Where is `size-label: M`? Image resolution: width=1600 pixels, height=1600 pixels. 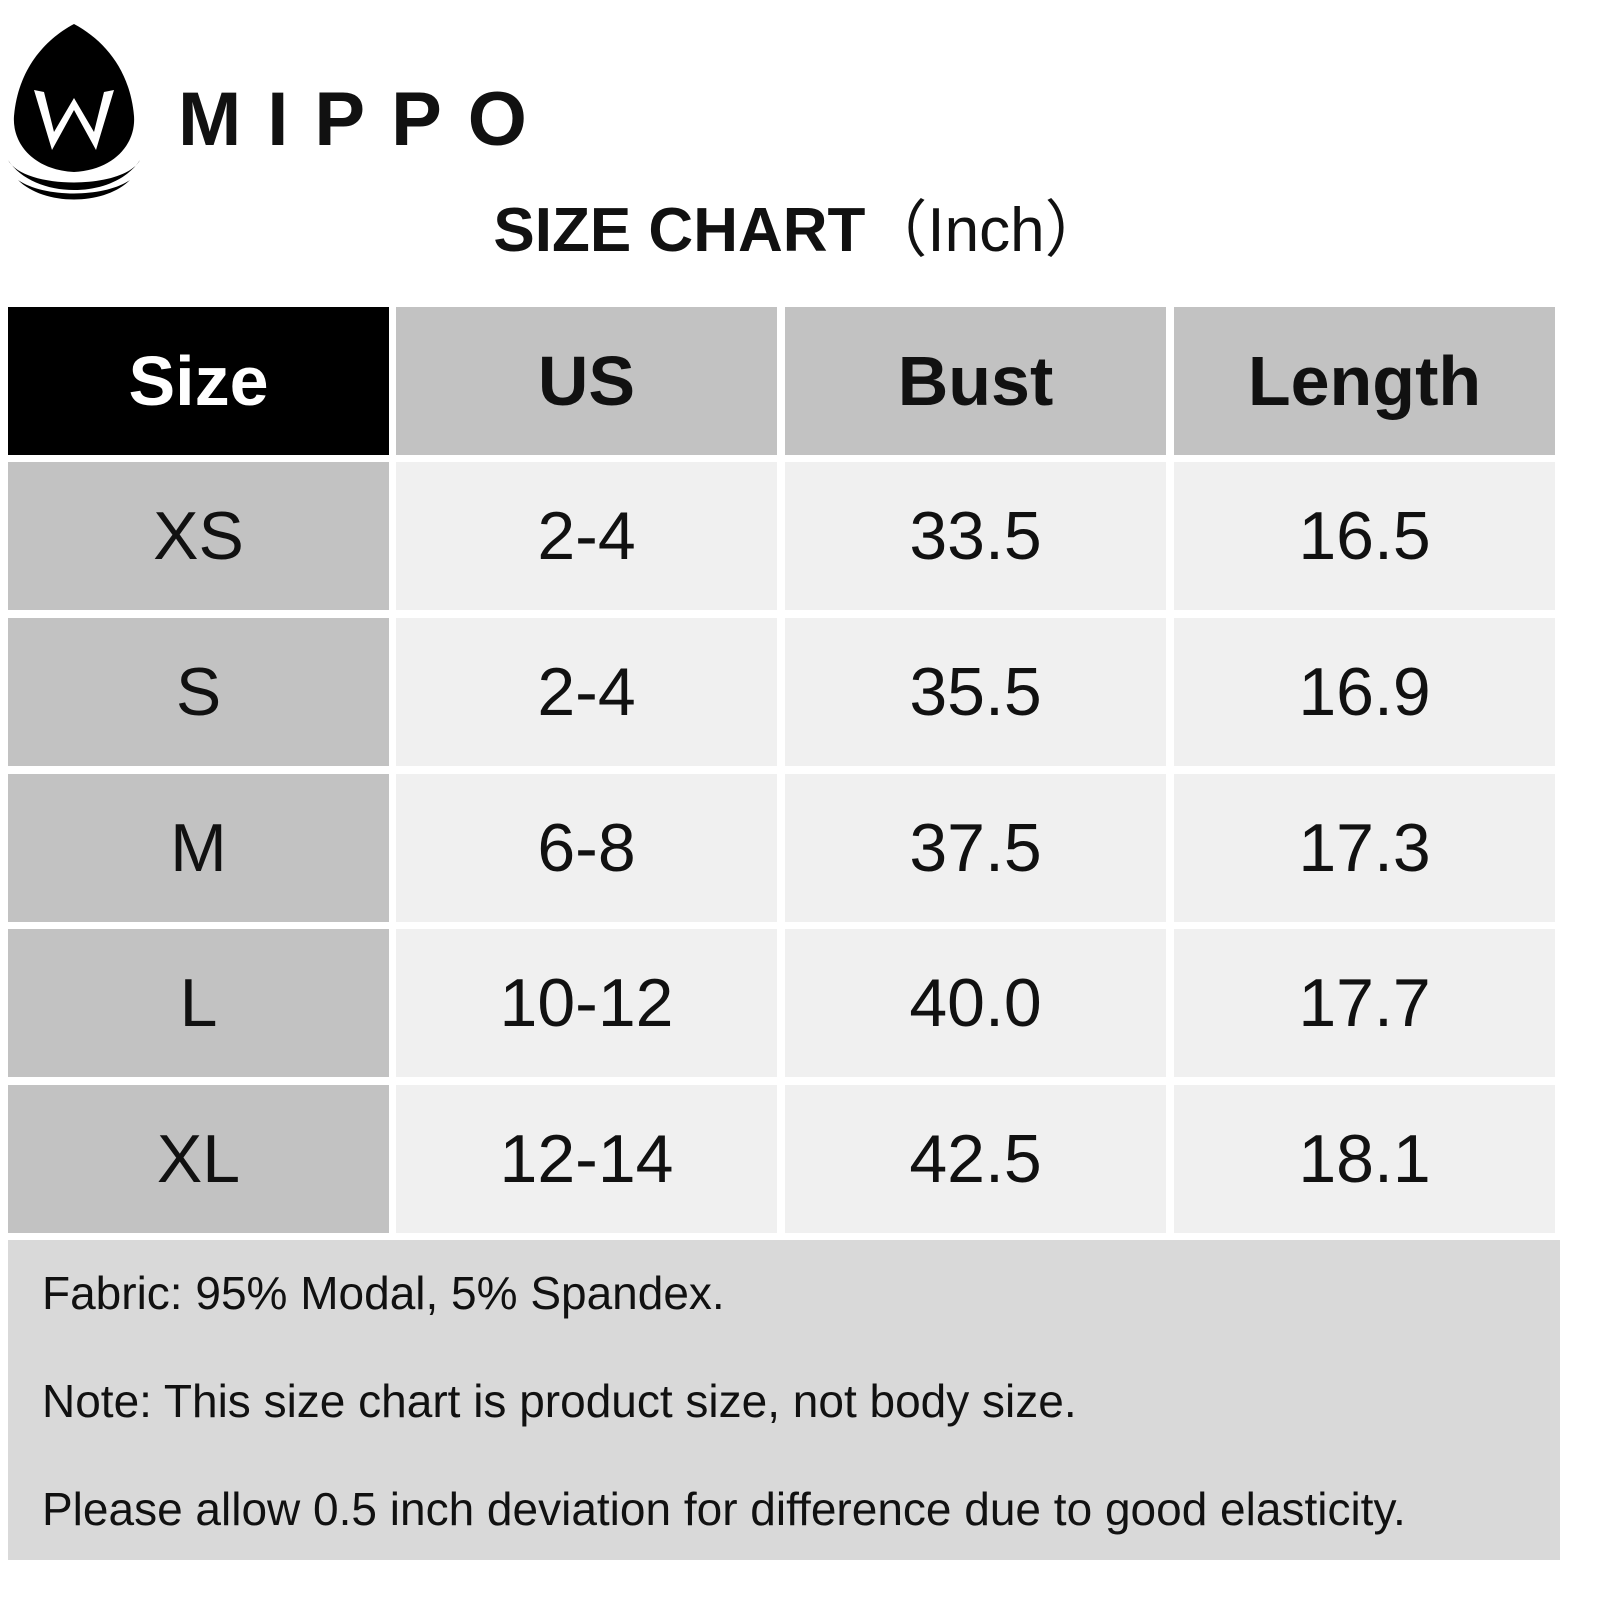
size-label: M is located at coordinates (198, 848).